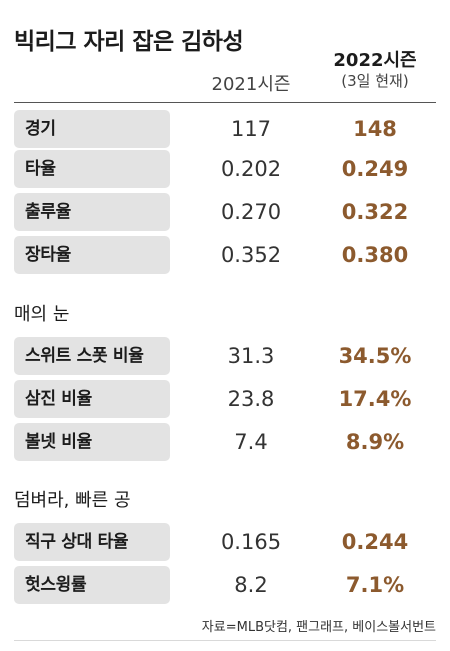 The width and height of the screenshot is (450, 651). Describe the element at coordinates (72, 500) in the screenshot. I see `section-title-fastball: 덤벼라, 빠른 공` at that location.